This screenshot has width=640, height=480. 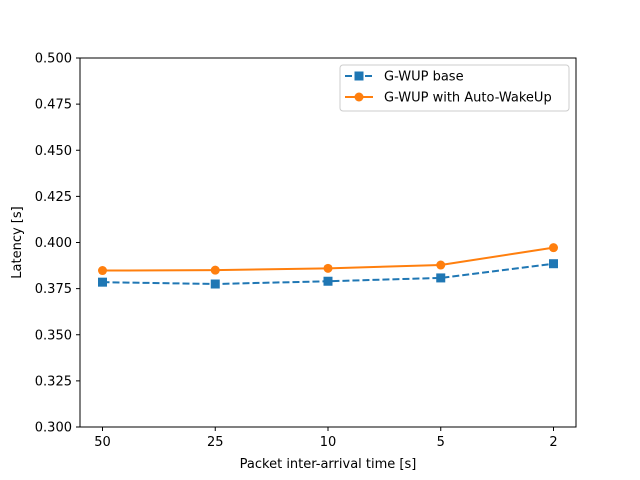 I want to click on x-tick-label: 50, so click(x=102, y=442).